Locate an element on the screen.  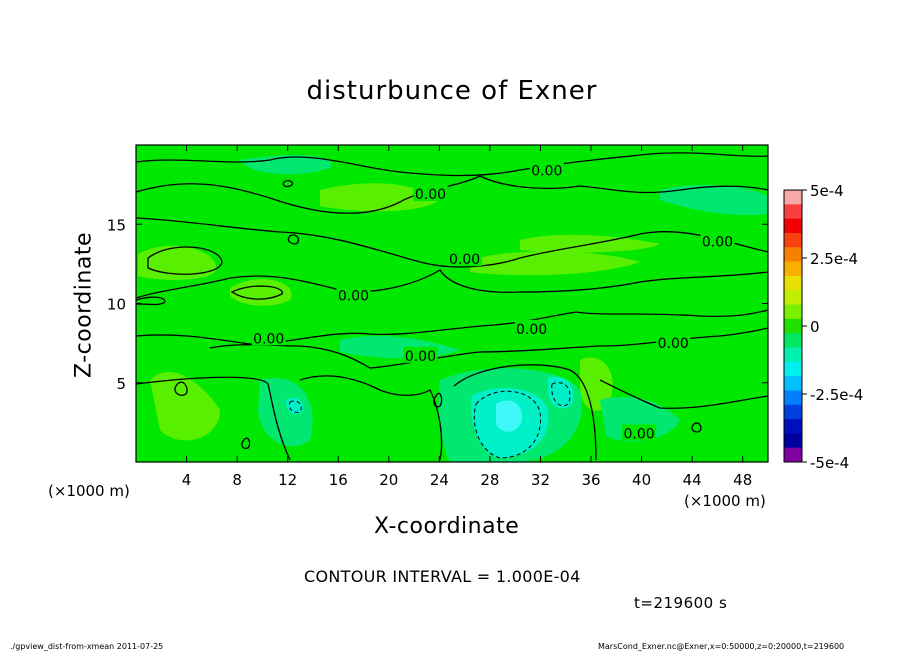
x-tick-label: 4 is located at coordinates (187, 480).